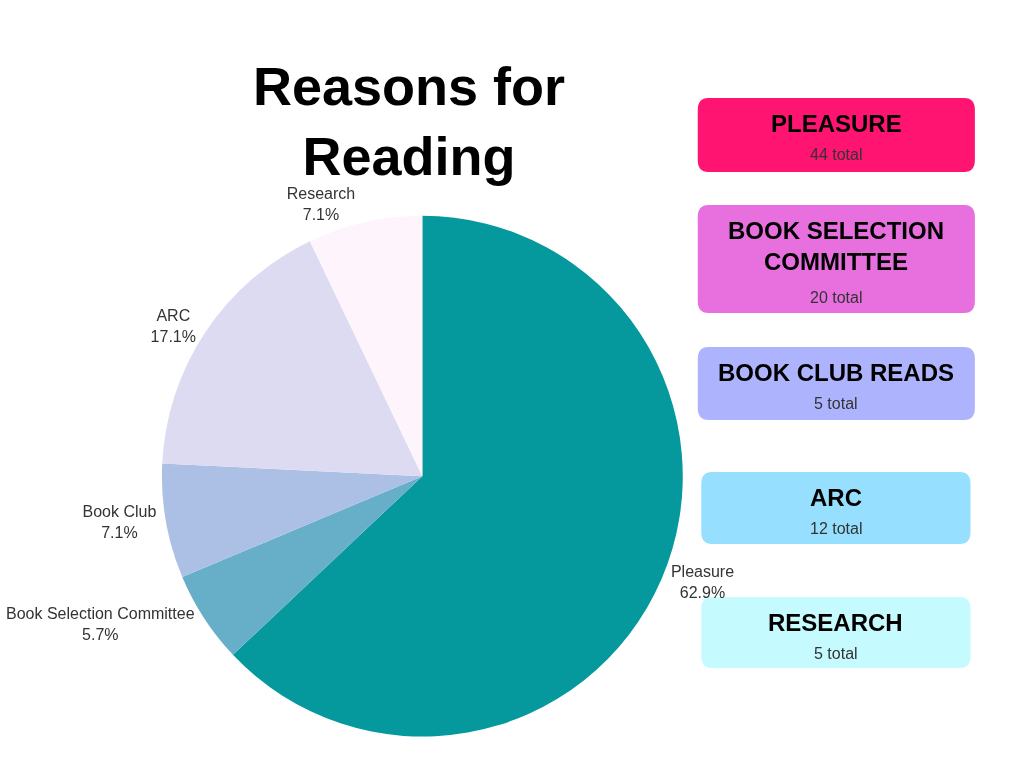 This screenshot has width=1024, height=768. I want to click on data-label: 5.7%, so click(100, 634).